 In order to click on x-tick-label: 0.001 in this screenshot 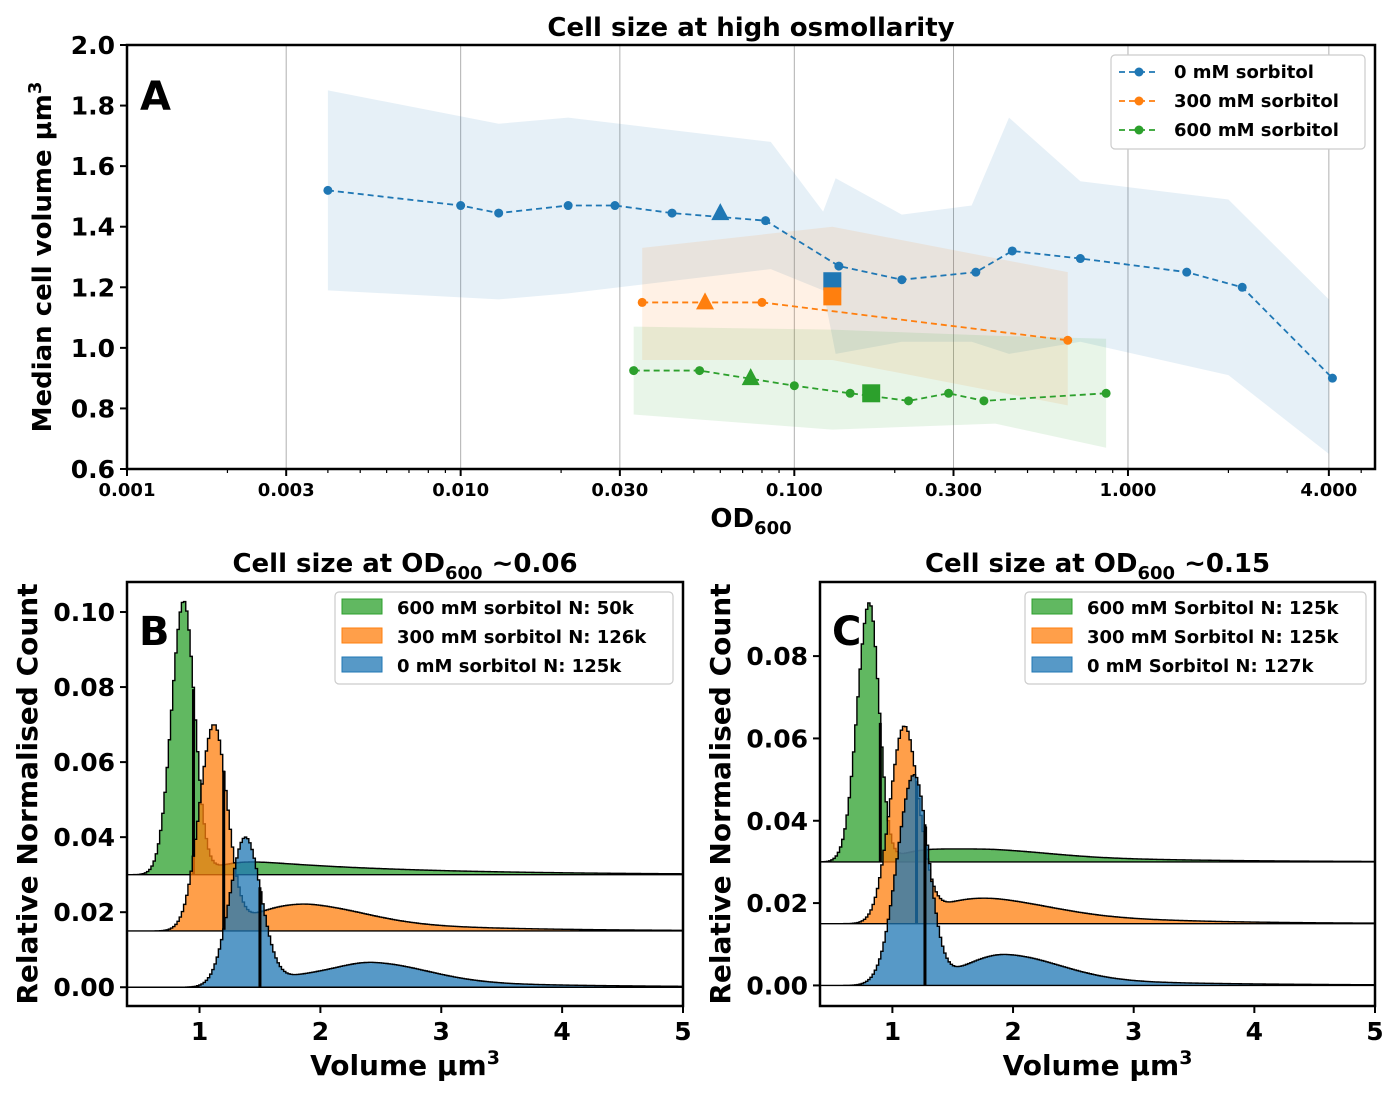, I will do `click(127, 490)`.